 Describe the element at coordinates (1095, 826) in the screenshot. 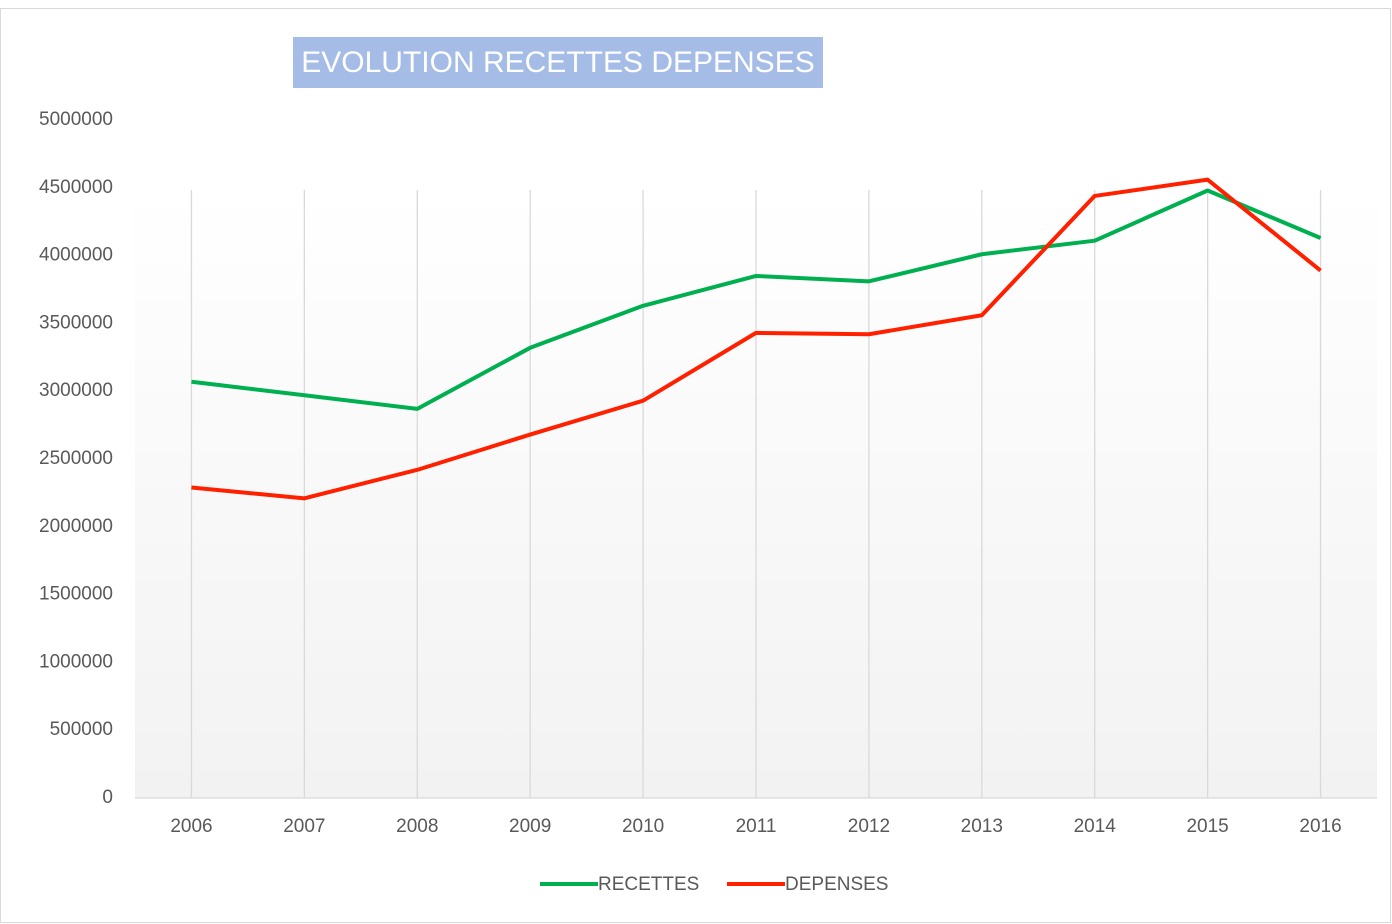

I see `x-tick-label: 2014` at that location.